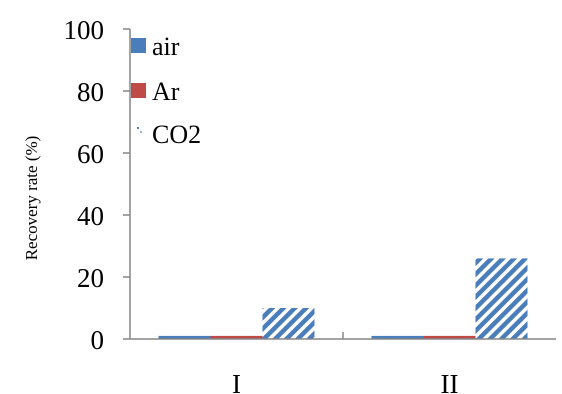 This screenshot has height=394, width=562. What do you see at coordinates (501, 298) in the screenshot?
I see `bar-co2-ii` at bounding box center [501, 298].